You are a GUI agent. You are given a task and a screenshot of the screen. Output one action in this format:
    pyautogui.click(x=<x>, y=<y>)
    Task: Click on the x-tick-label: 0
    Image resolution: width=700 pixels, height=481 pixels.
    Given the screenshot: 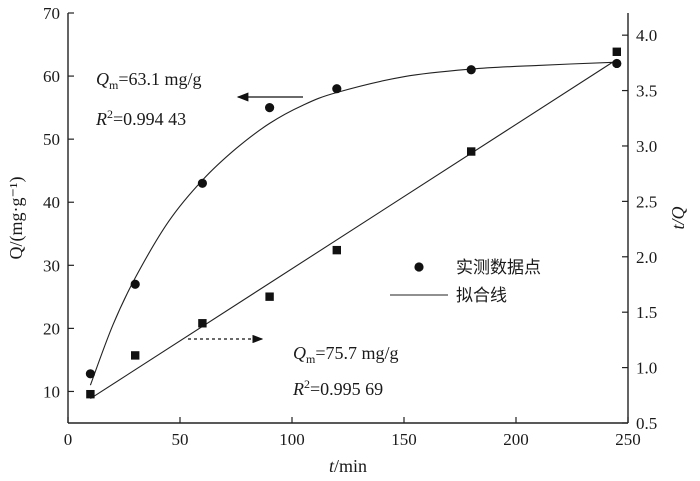 What is the action you would take?
    pyautogui.click(x=68, y=439)
    